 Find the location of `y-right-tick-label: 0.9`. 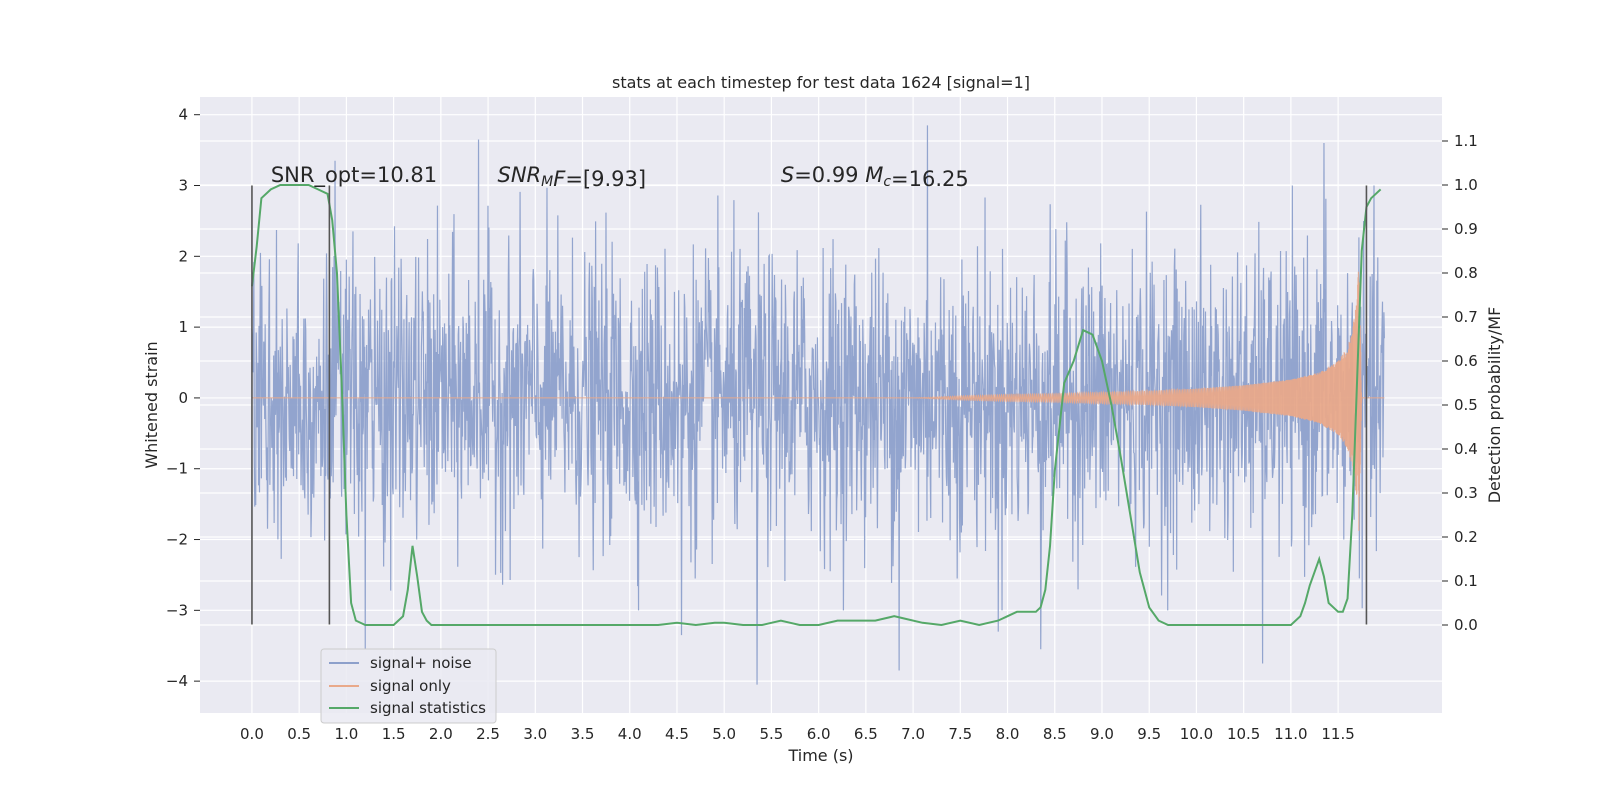

y-right-tick-label: 0.9 is located at coordinates (1466, 229).